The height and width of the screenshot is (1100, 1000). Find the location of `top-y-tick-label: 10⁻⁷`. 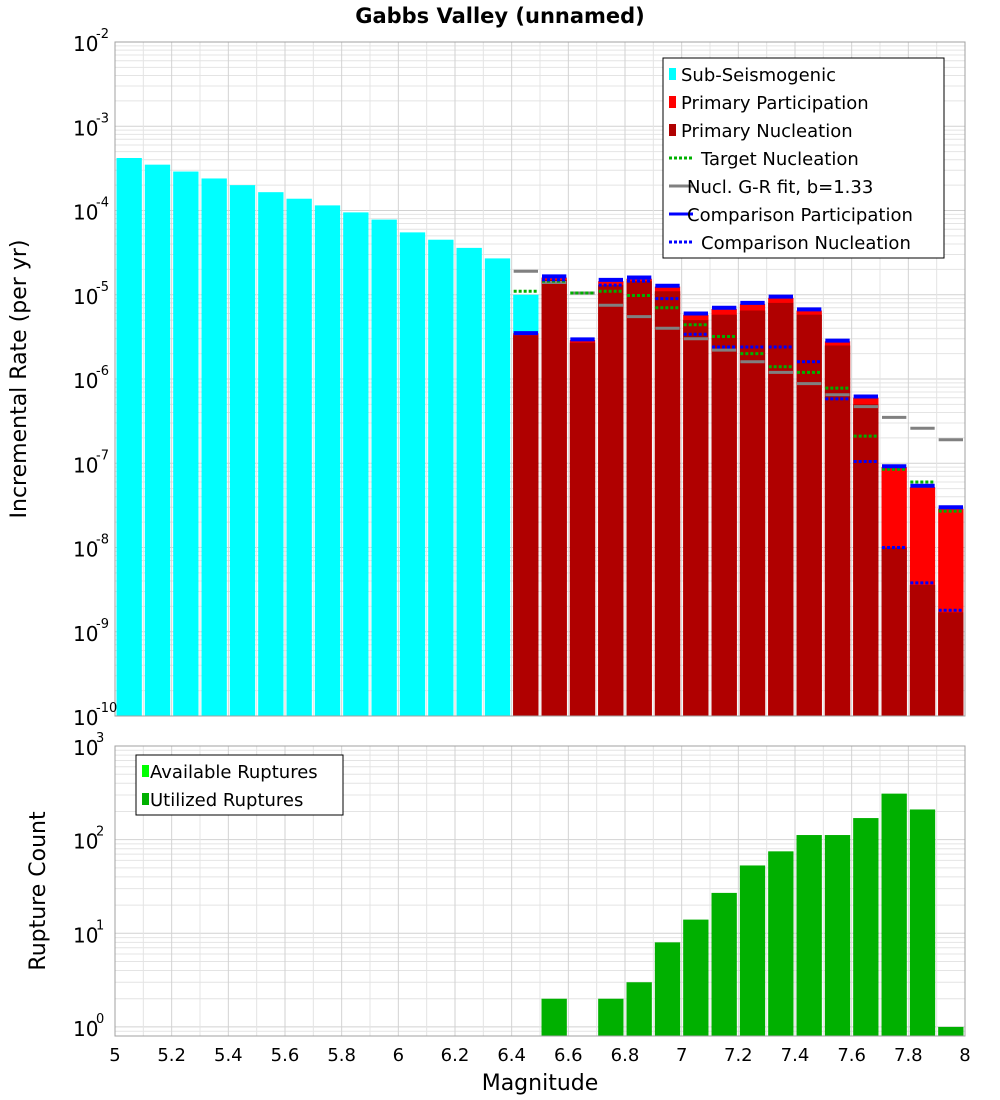

top-y-tick-label: 10⁻⁷ is located at coordinates (91, 462).